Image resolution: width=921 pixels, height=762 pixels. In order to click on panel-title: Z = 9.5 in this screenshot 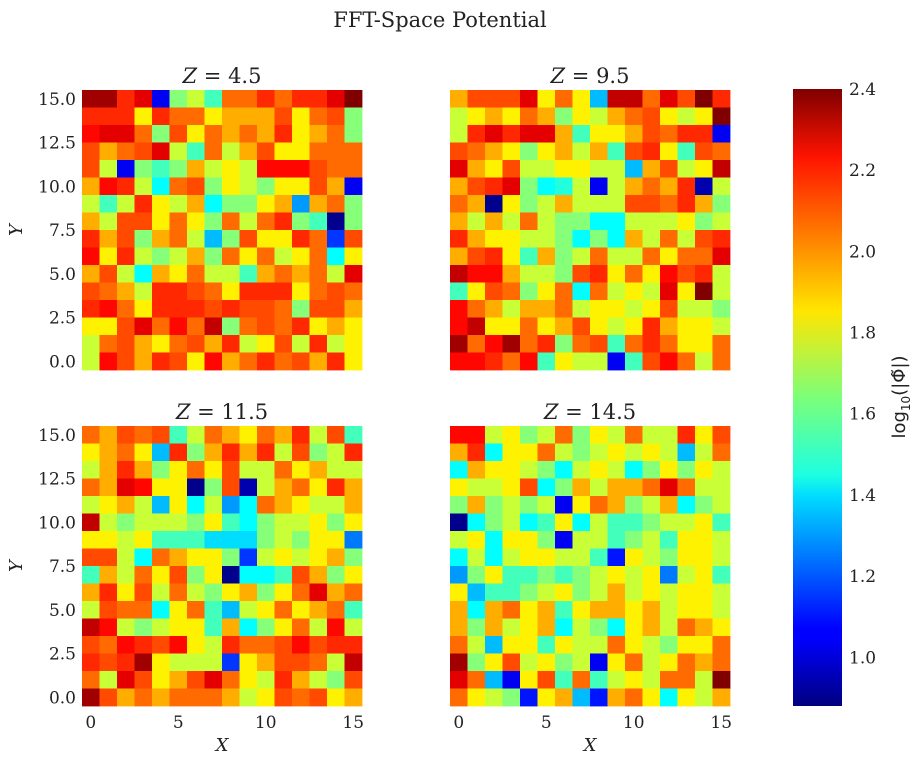, I will do `click(590, 76)`.